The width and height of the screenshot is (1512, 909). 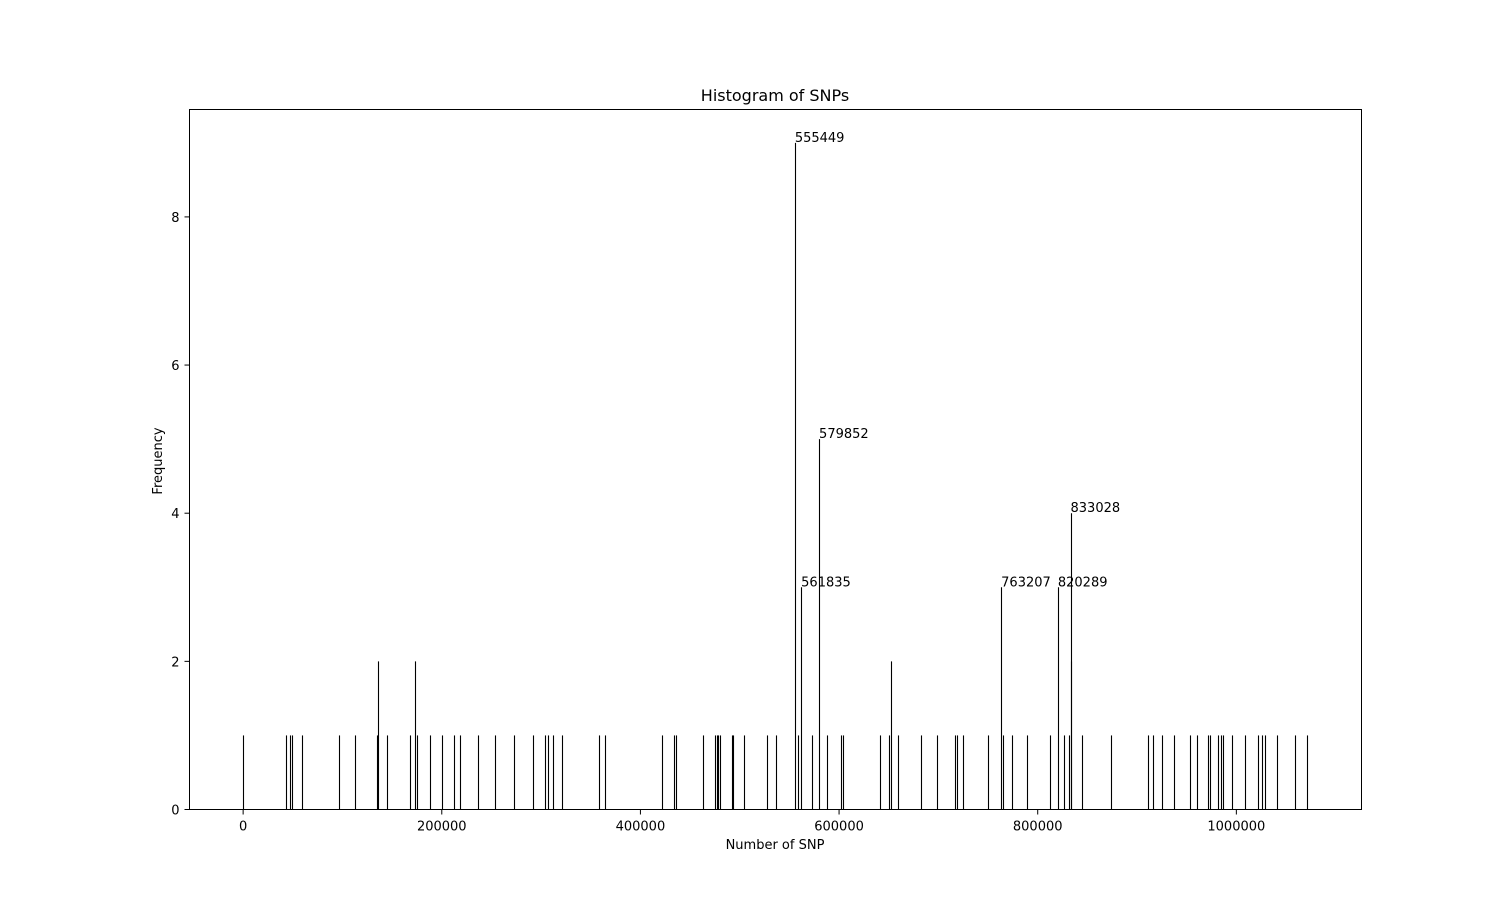 I want to click on annotations-group: 555449 561835 579852 763207 820289 833028, so click(x=957, y=360).